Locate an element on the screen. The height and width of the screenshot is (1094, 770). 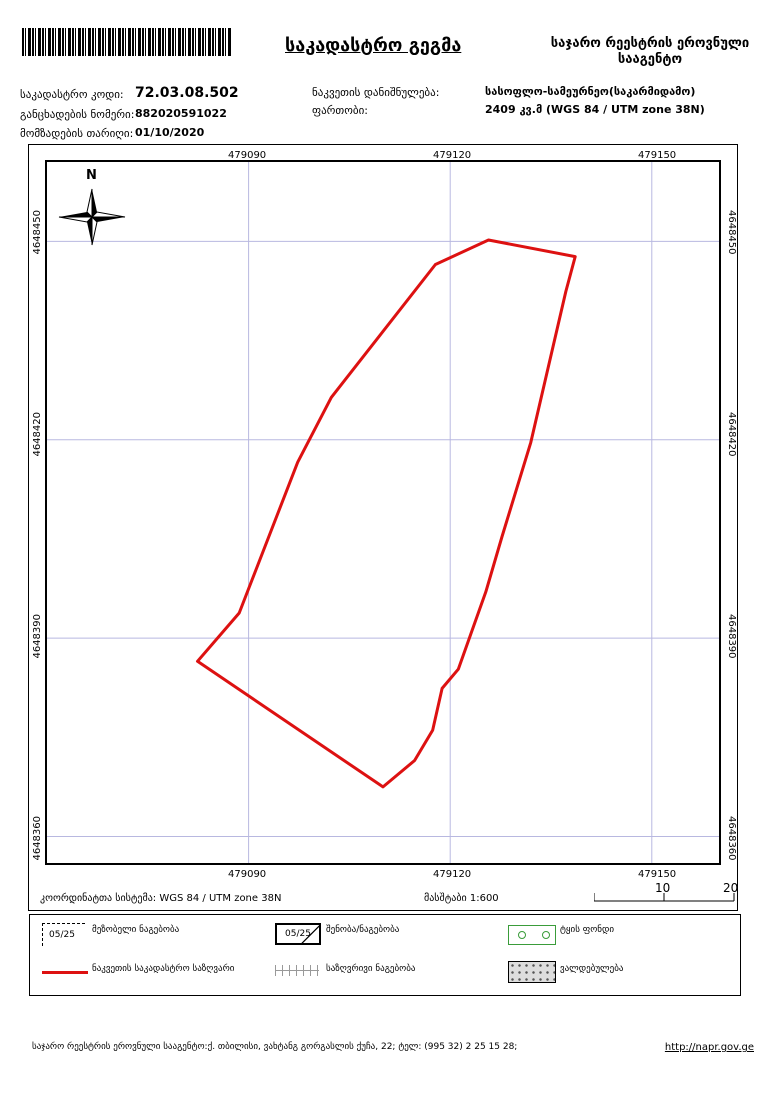
legend-forest-label: ტყის ფონდი is located at coordinates (587, 930).